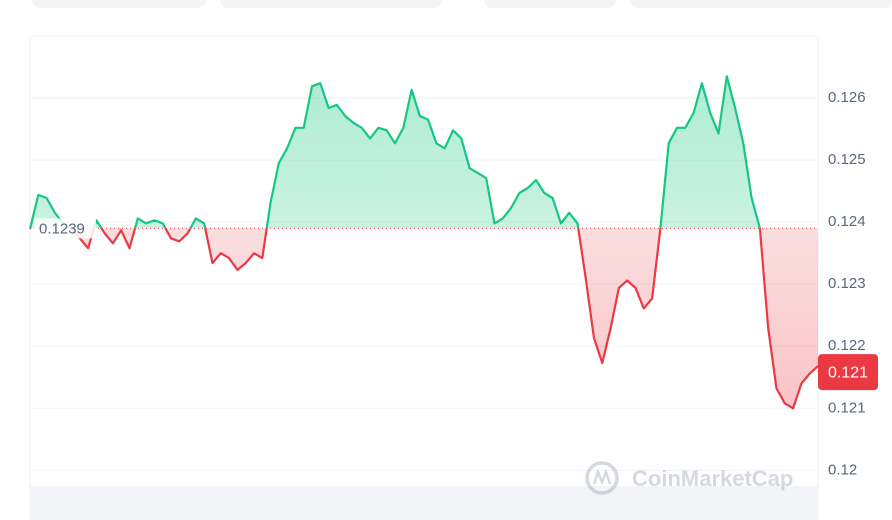  I want to click on watermark-text: CoinMarketCap, so click(712, 478).